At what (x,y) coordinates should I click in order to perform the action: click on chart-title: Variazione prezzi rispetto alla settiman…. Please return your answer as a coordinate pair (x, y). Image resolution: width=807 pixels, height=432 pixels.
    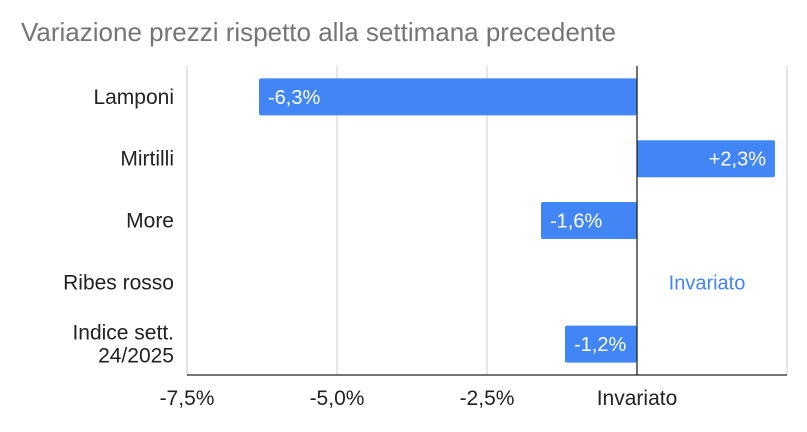
    Looking at the image, I should click on (318, 32).